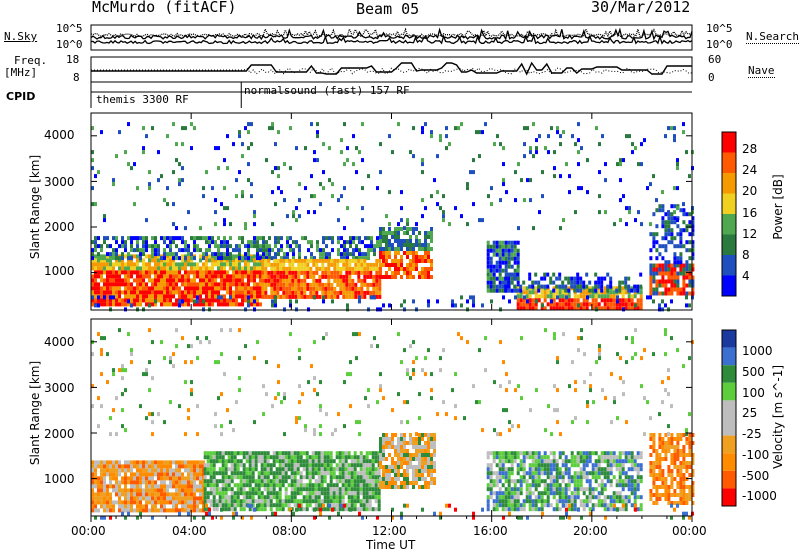  What do you see at coordinates (746, 255) in the screenshot?
I see `power-cb-tick-8: 8` at bounding box center [746, 255].